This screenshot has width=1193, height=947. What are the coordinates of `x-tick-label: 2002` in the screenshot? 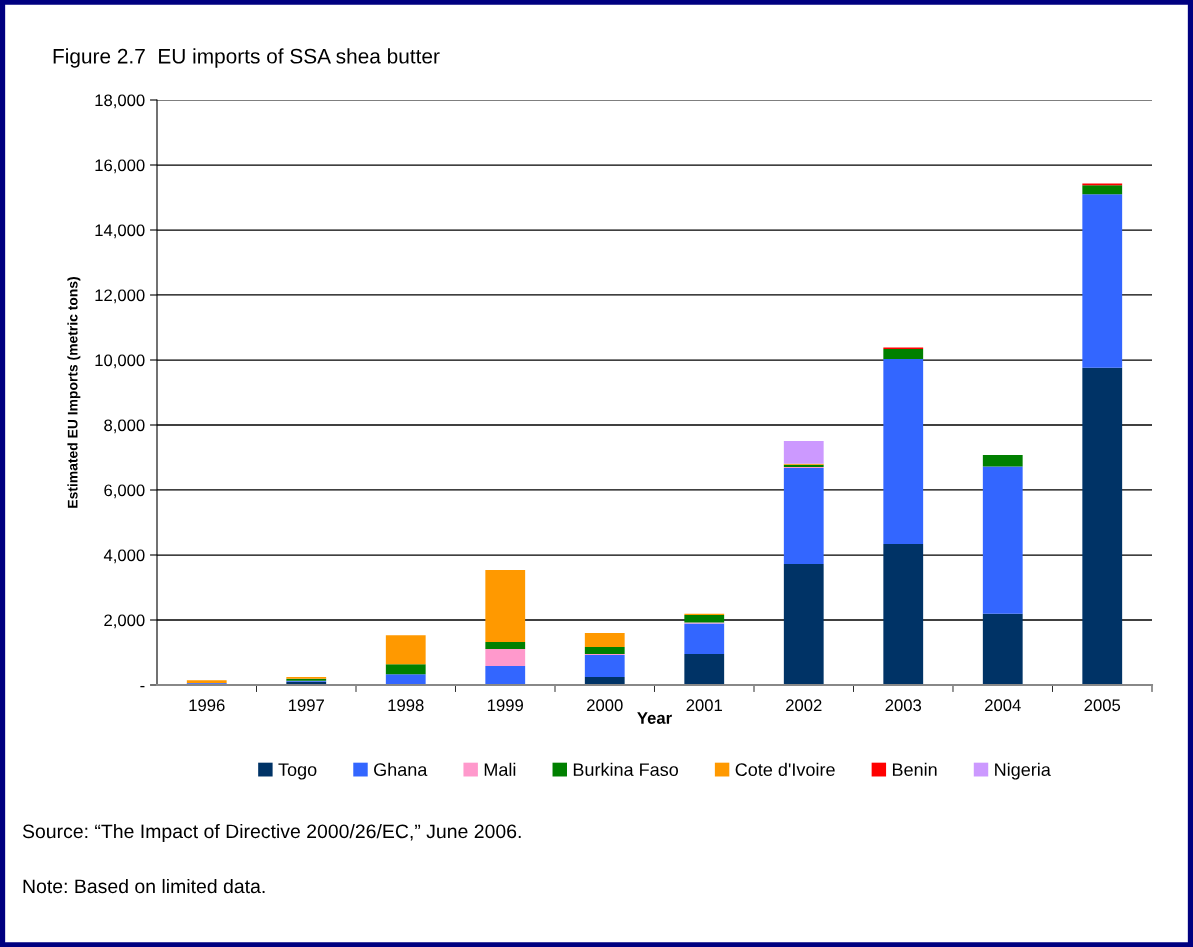 It's located at (804, 705).